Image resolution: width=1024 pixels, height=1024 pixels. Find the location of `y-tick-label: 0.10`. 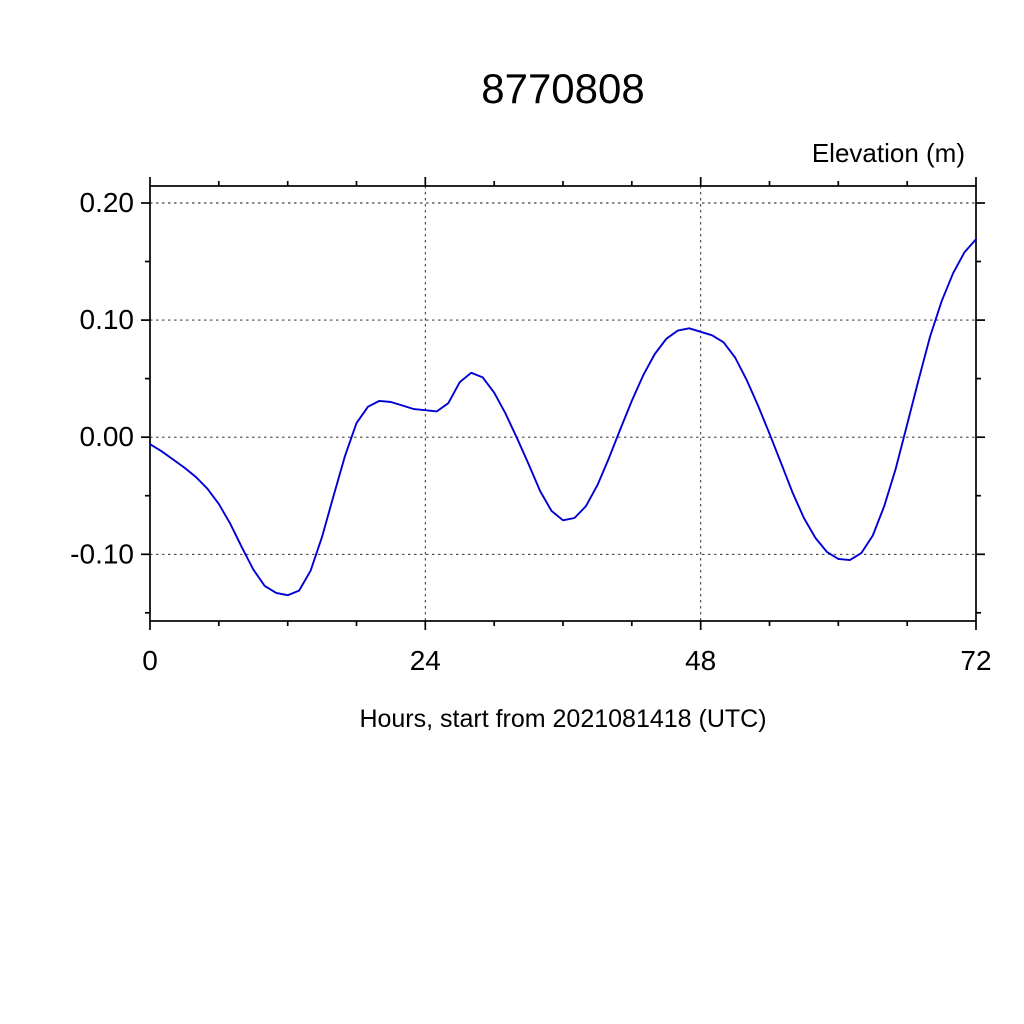

y-tick-label: 0.10 is located at coordinates (107, 319).